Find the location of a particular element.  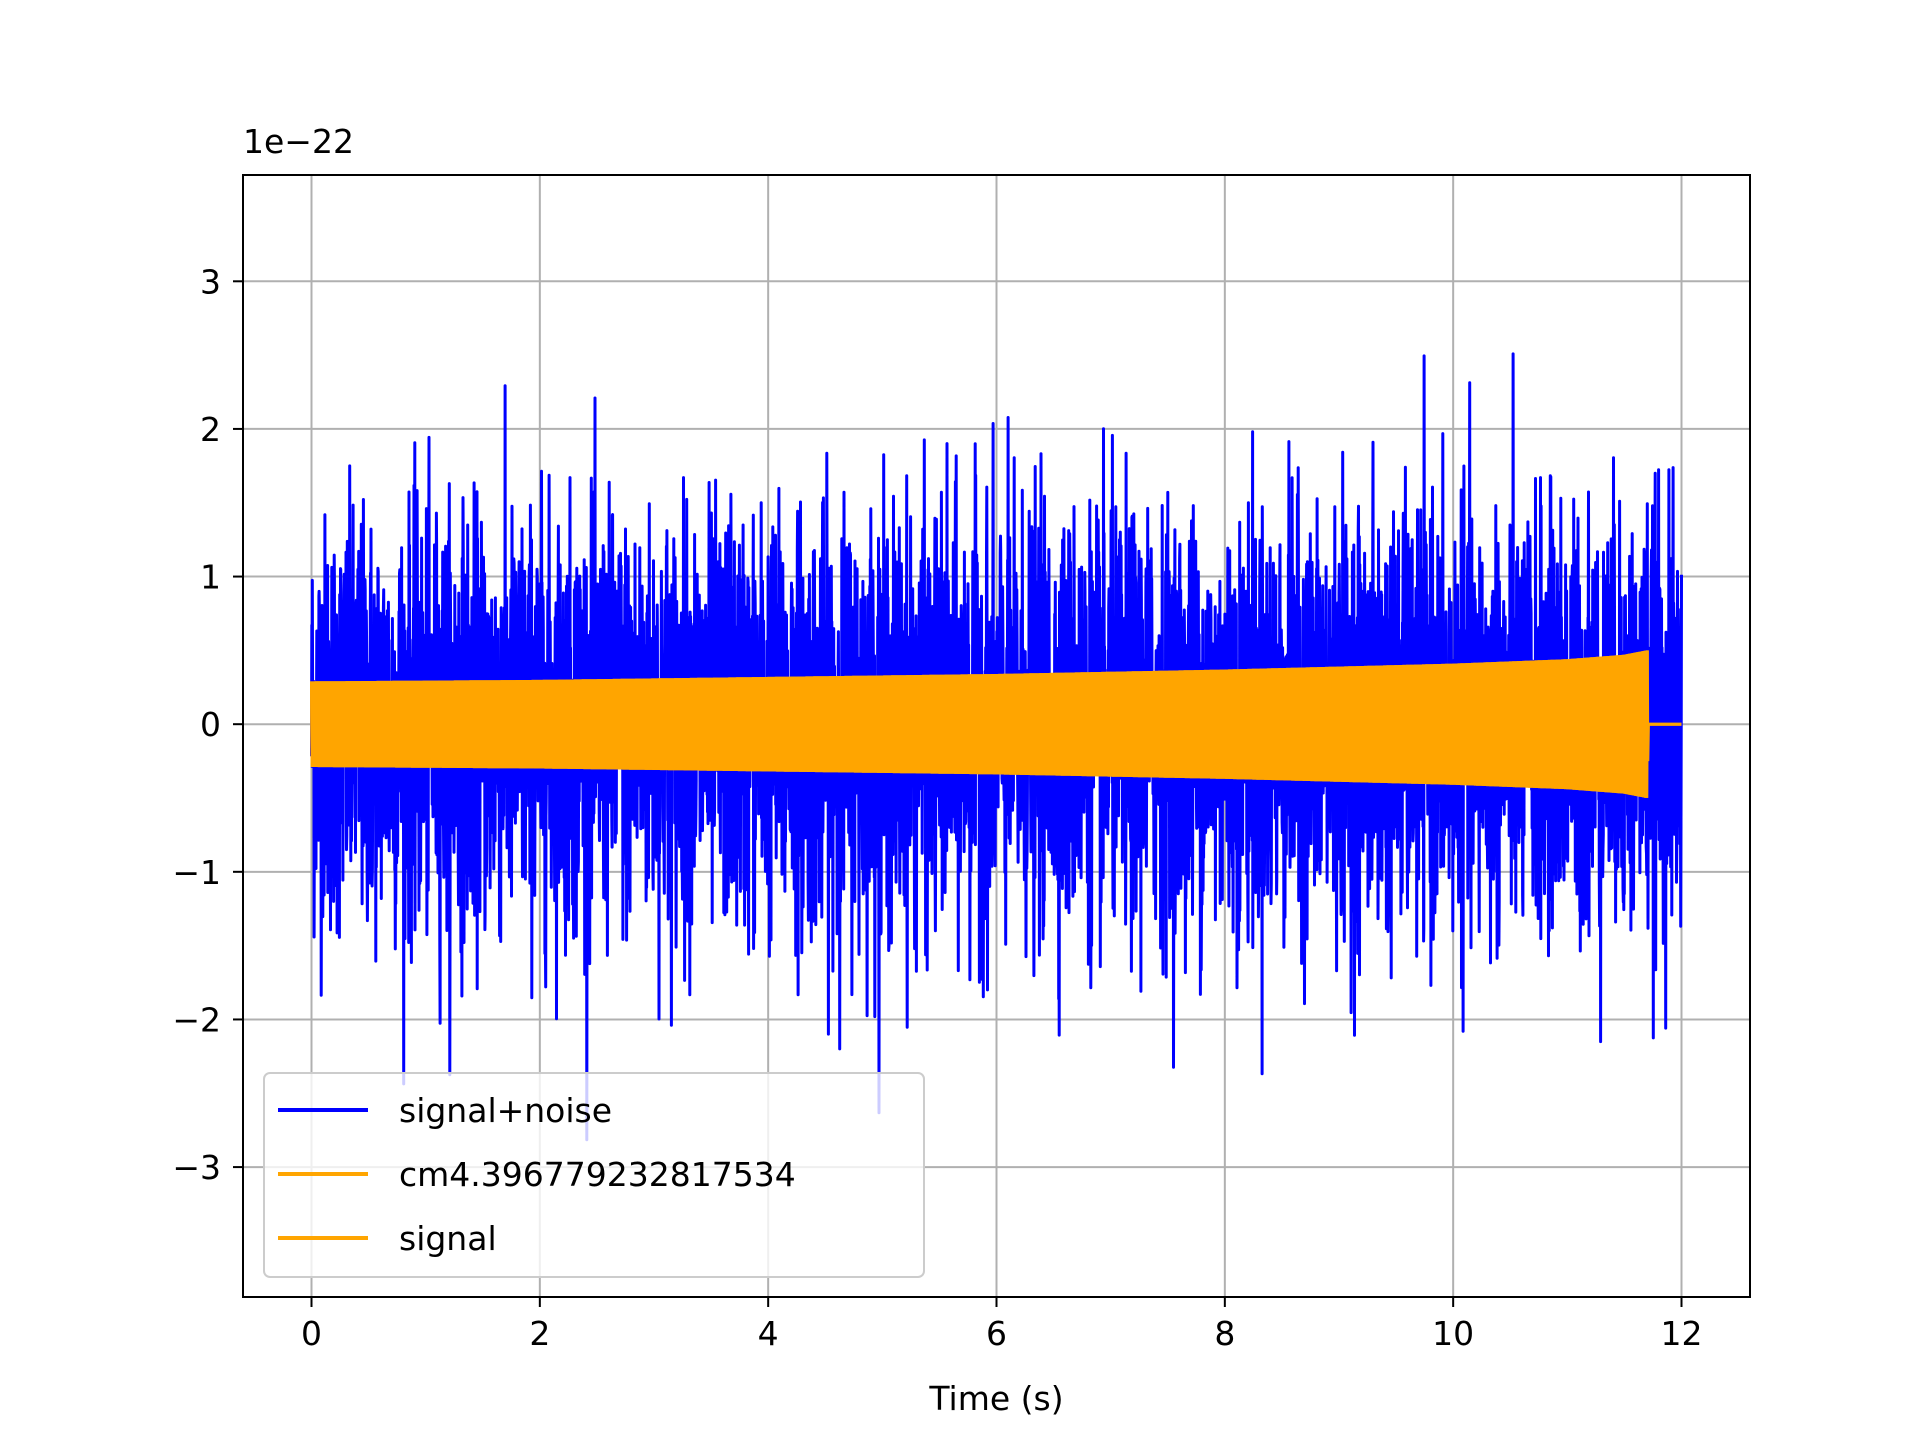

y-offset-label: 1e−22 is located at coordinates (298, 141).